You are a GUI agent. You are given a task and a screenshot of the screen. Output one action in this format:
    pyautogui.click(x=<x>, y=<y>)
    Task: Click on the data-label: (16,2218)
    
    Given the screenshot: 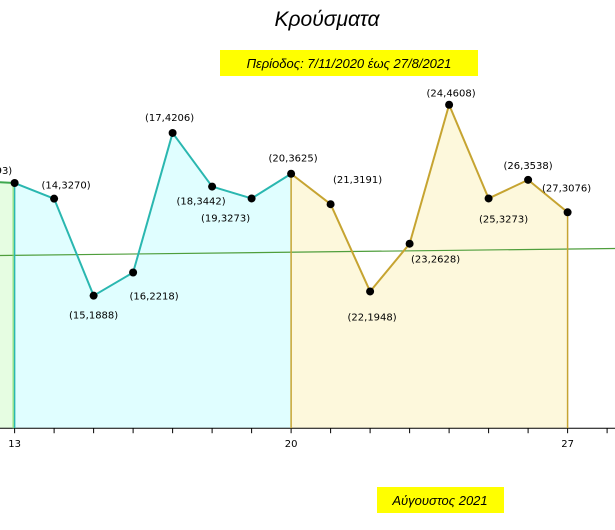 What is the action you would take?
    pyautogui.click(x=154, y=297)
    